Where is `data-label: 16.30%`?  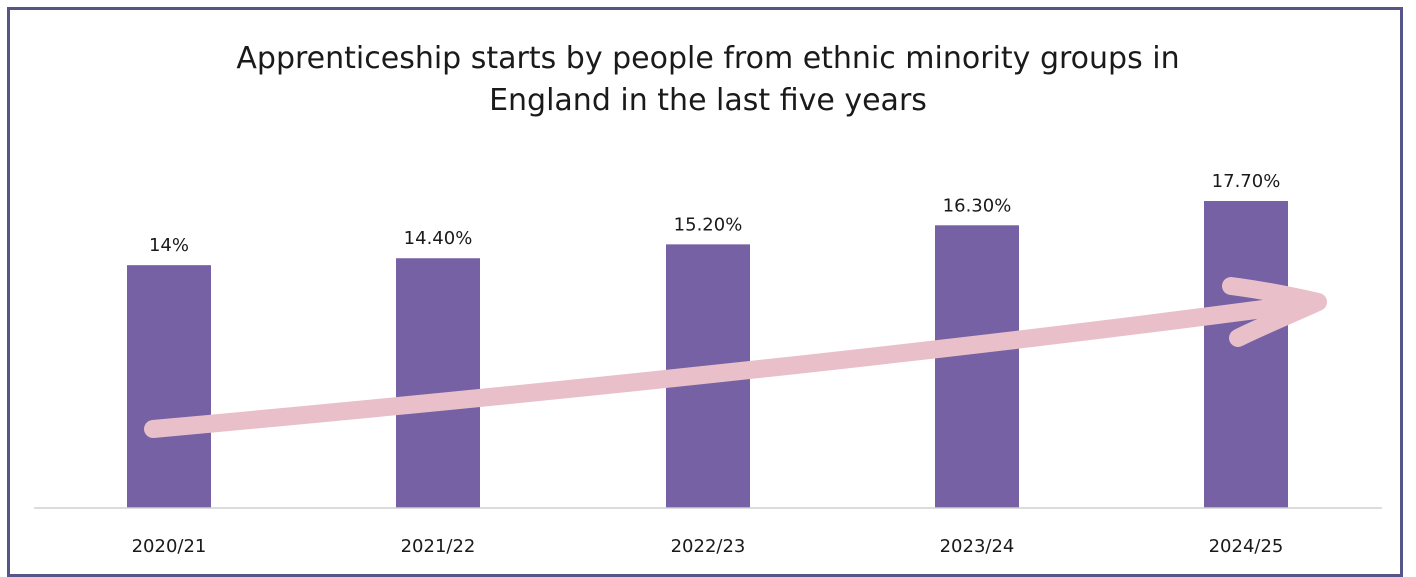 data-label: 16.30% is located at coordinates (977, 205).